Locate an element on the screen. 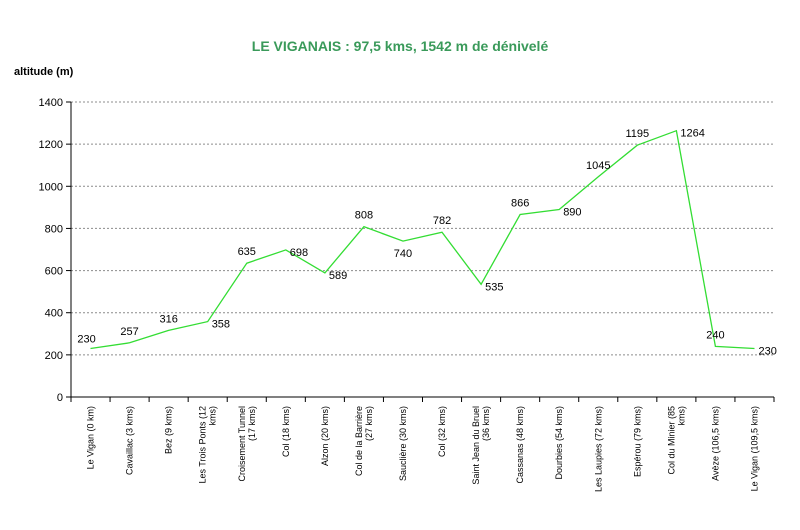 This screenshot has width=800, height=530. data-label: 358 is located at coordinates (221, 325).